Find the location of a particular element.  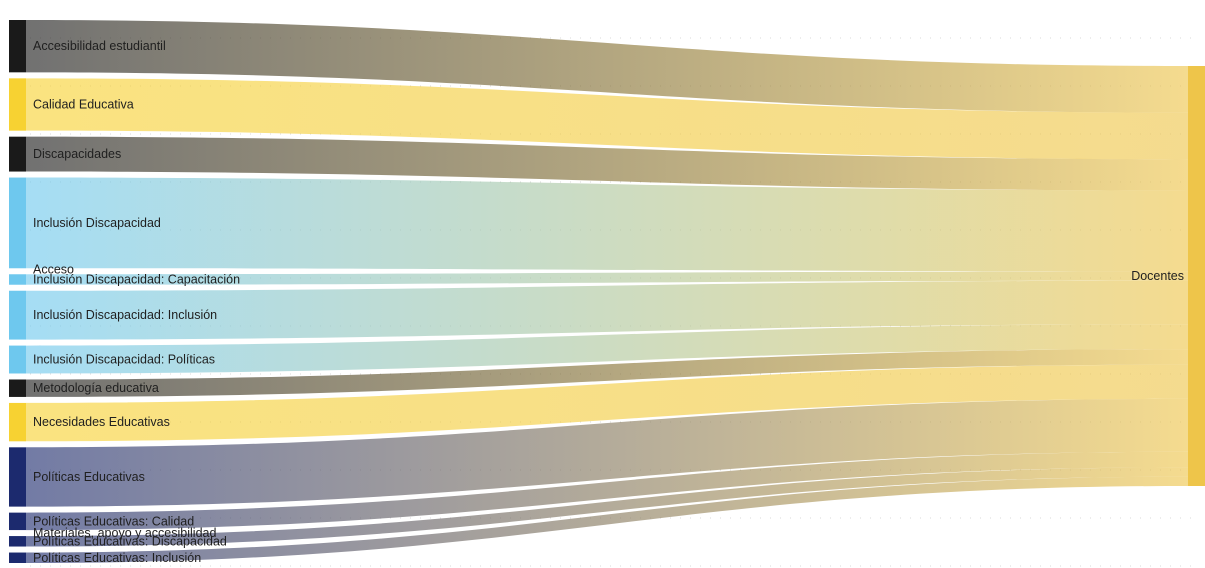

suffix-label: Materiales, apoyo y accesibilidad is located at coordinates (124, 533).